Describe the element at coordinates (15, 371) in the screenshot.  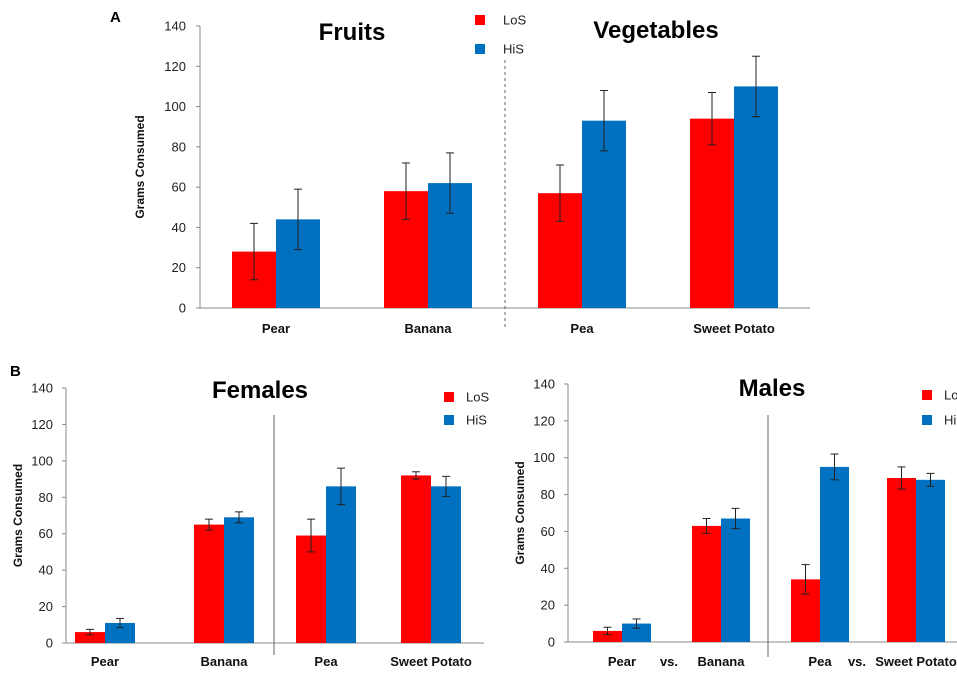
I see `panel-label-b: B` at that location.